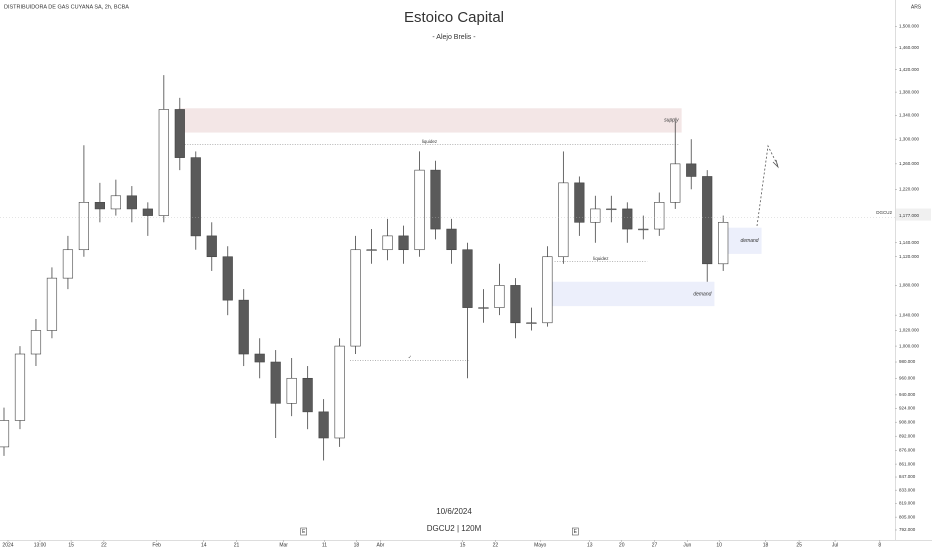  I want to click on x-tick-label: 14, so click(204, 545).